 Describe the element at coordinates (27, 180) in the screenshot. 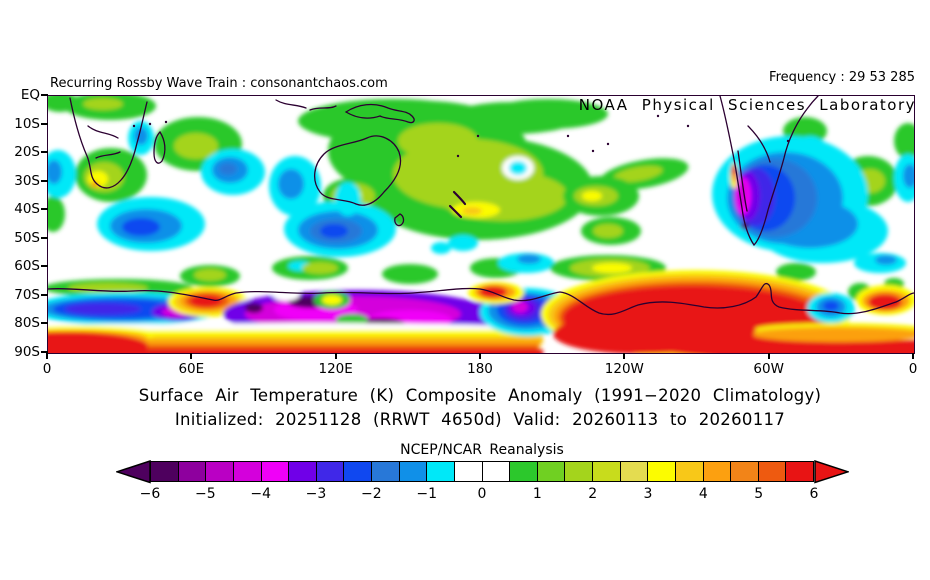

I see `y-axis-label: 30S` at that location.